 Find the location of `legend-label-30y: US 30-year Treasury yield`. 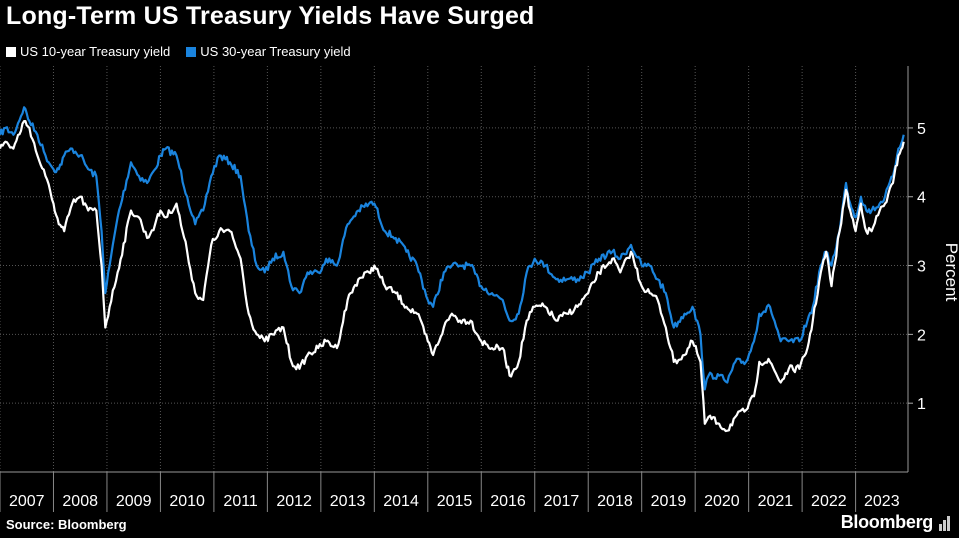

legend-label-30y: US 30-year Treasury yield is located at coordinates (275, 51).